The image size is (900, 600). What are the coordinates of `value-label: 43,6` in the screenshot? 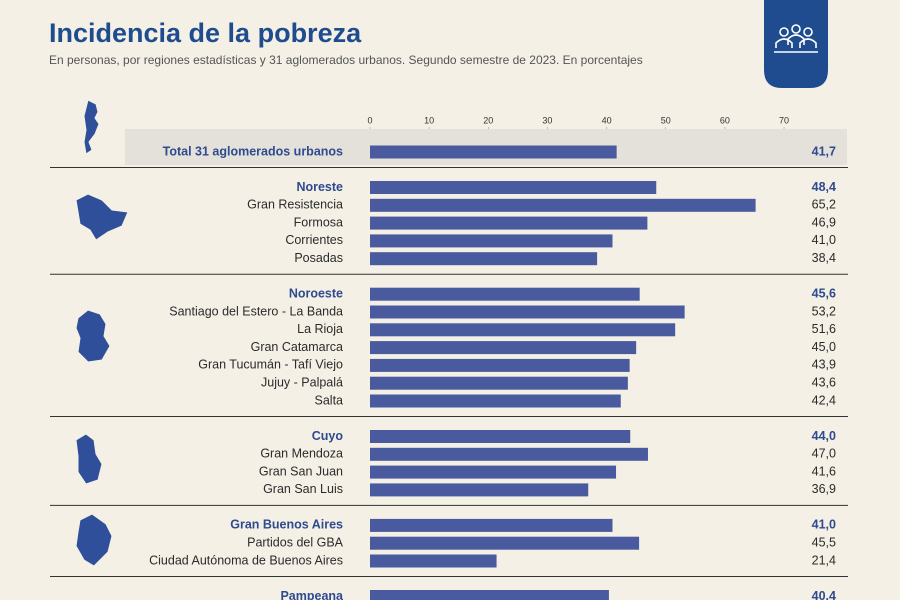 It's located at (824, 382).